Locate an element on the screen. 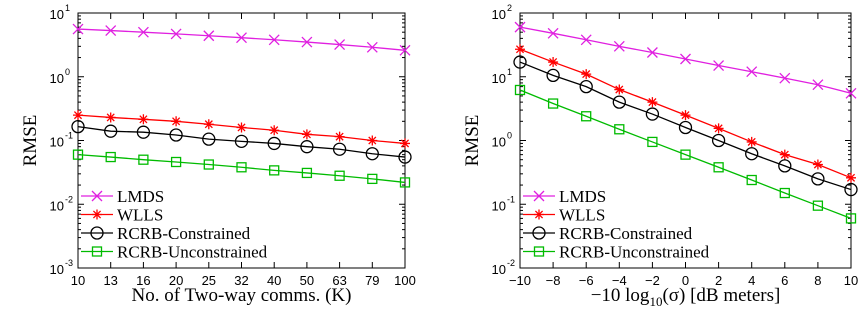  x-tick-label: −2 is located at coordinates (652, 280).